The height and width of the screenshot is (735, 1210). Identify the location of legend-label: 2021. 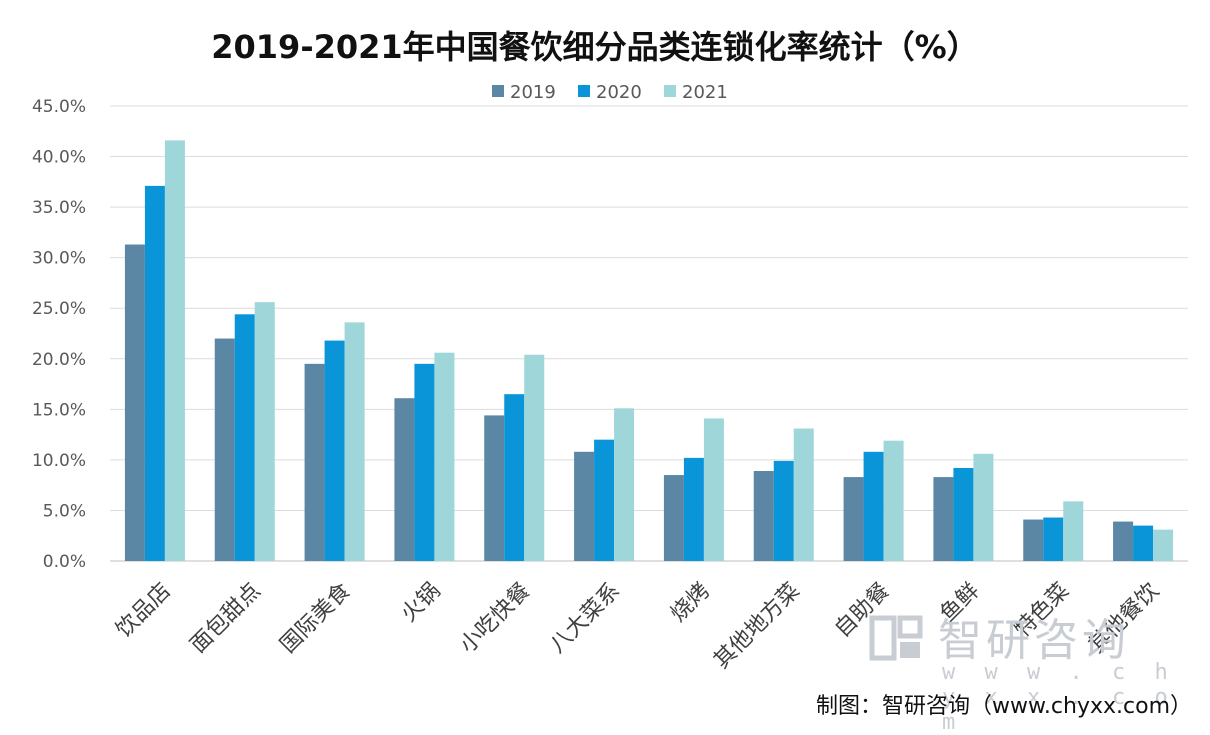
(705, 92).